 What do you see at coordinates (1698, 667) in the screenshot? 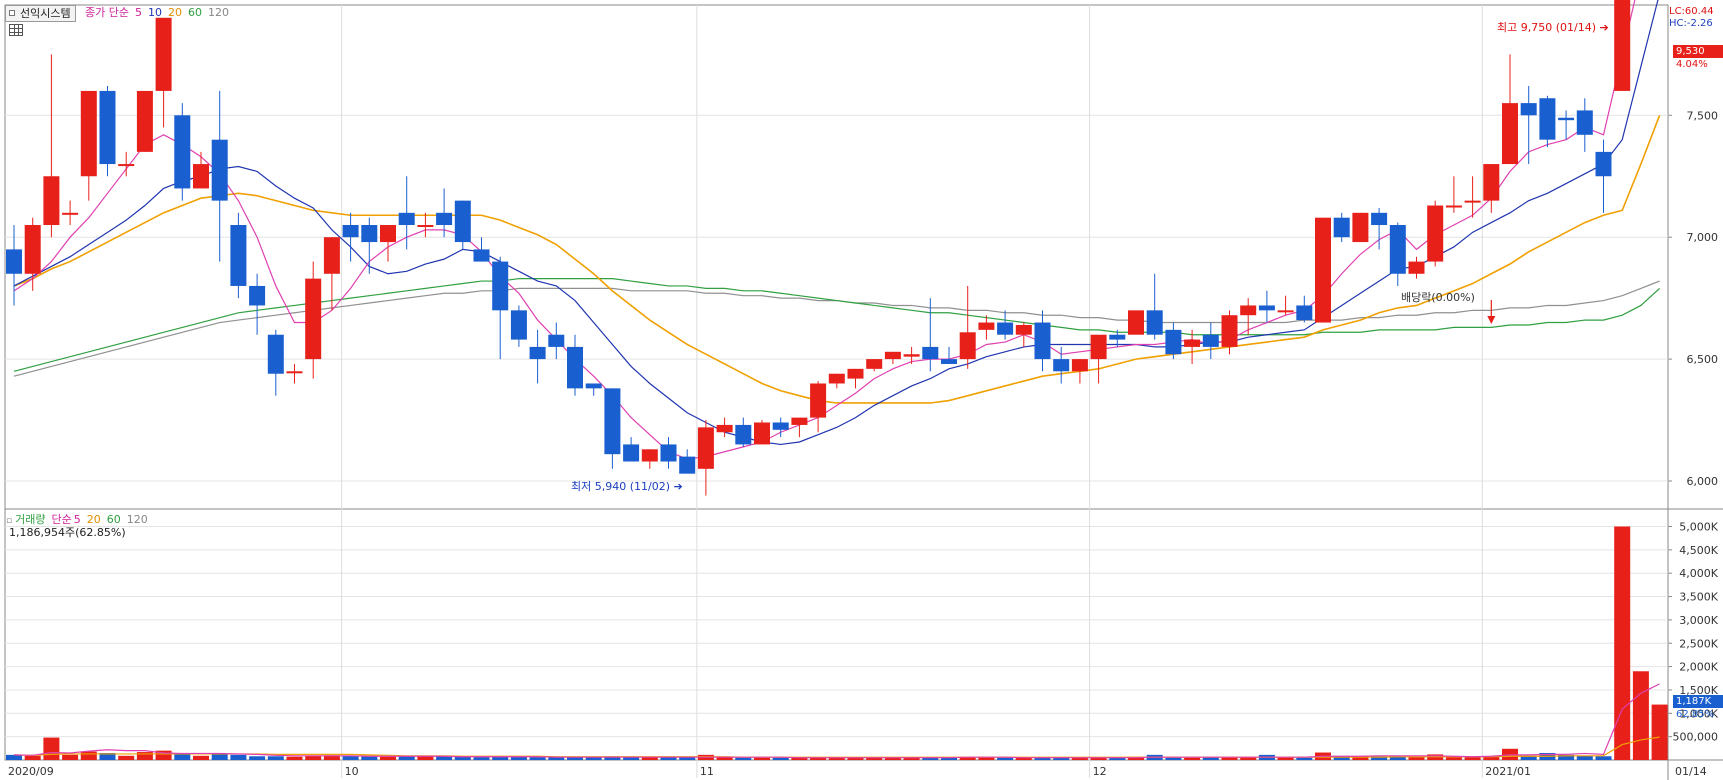
I see `volume-tick-label: 2,000K` at bounding box center [1698, 667].